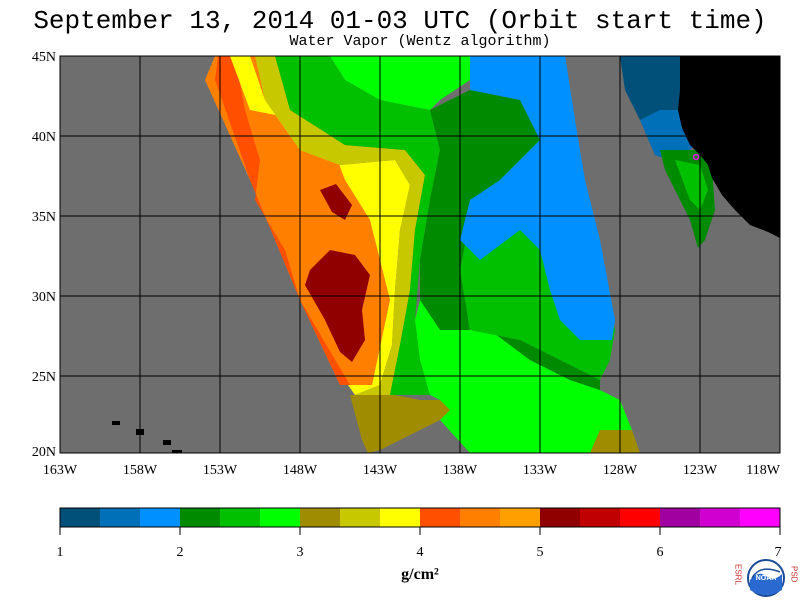  I want to click on land-california, so click(729, 147).